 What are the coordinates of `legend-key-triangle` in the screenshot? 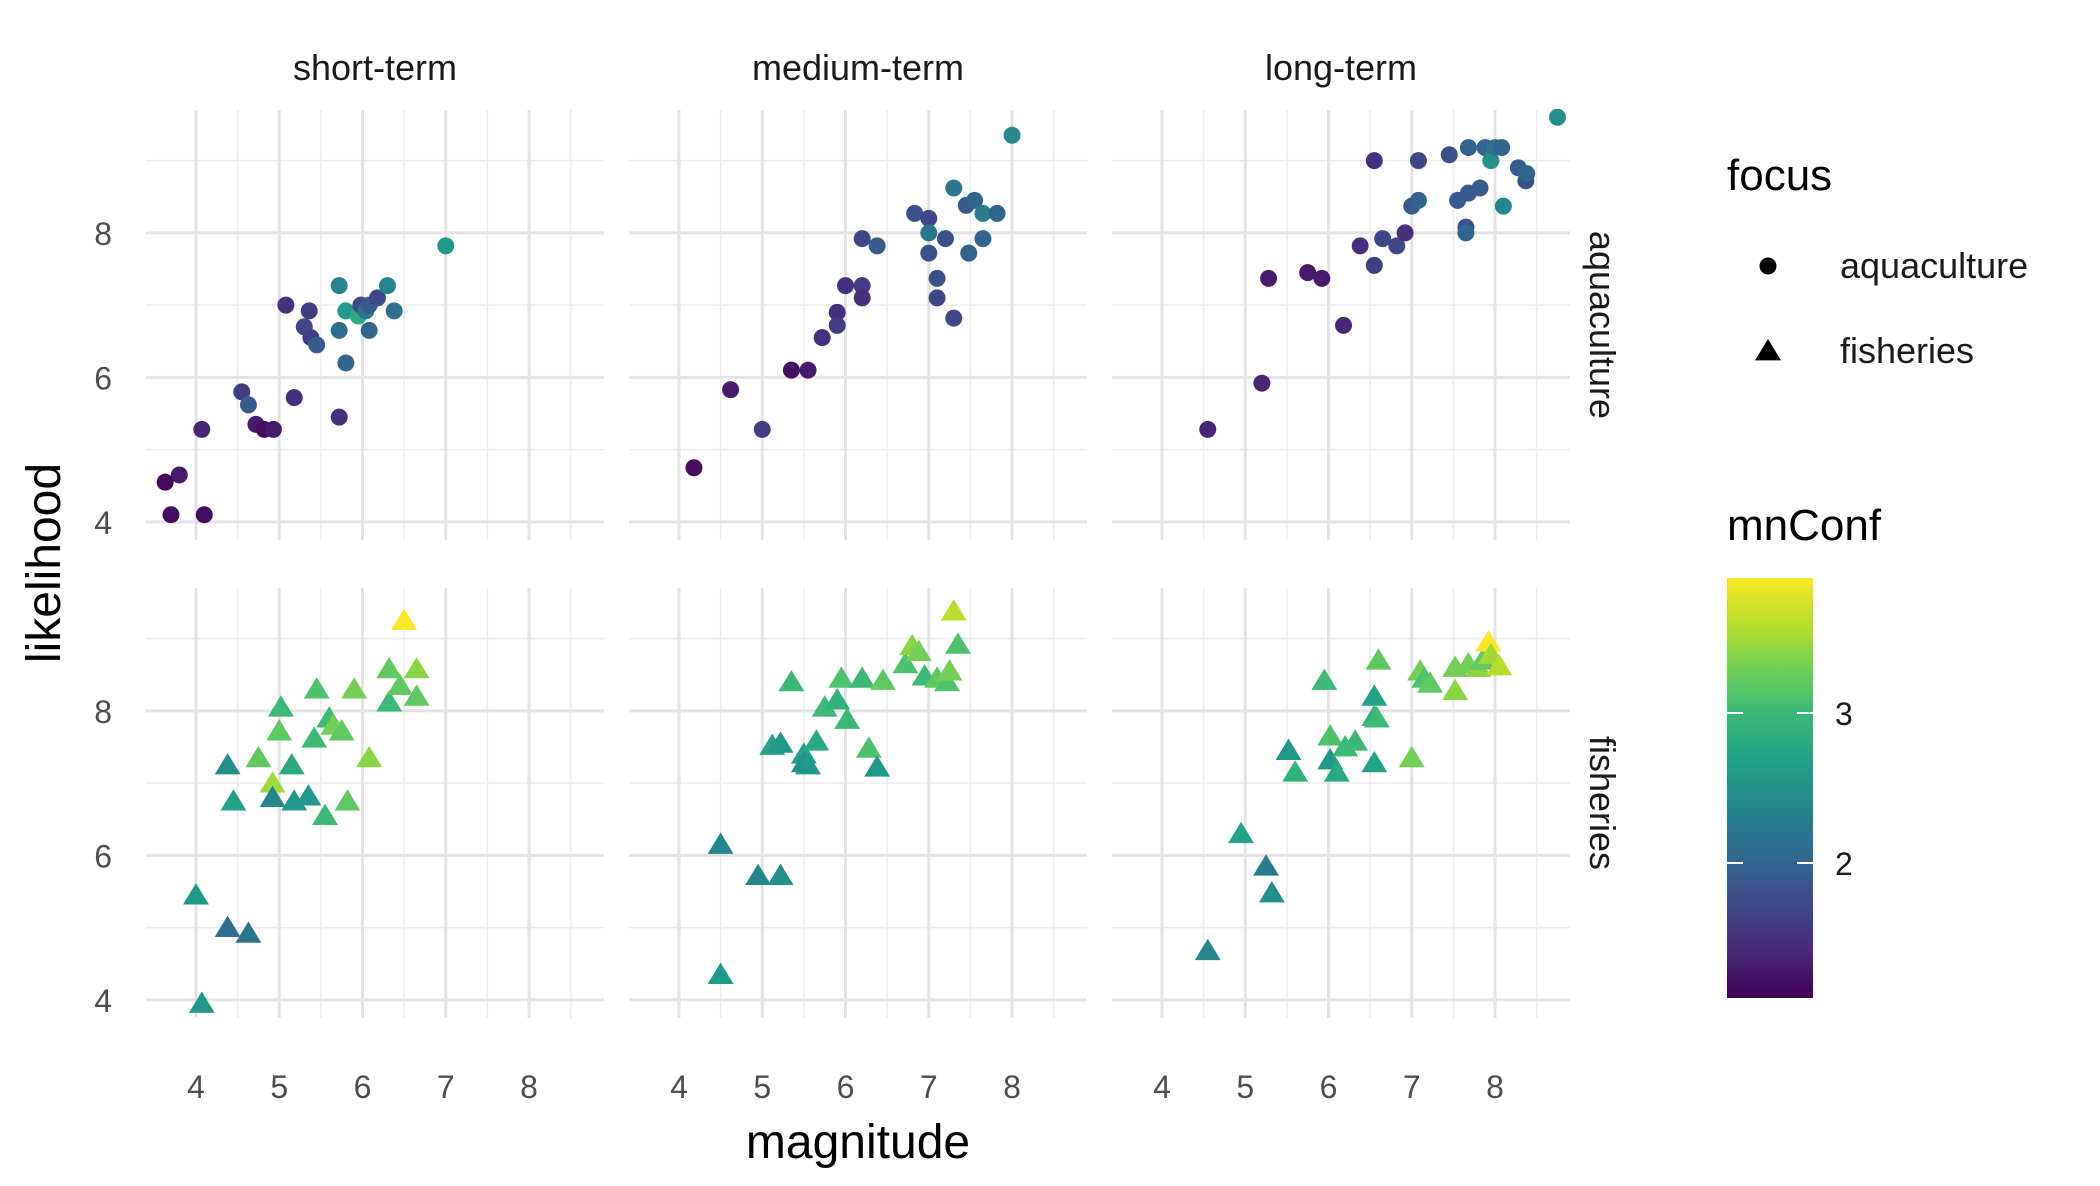 It's located at (1768, 350).